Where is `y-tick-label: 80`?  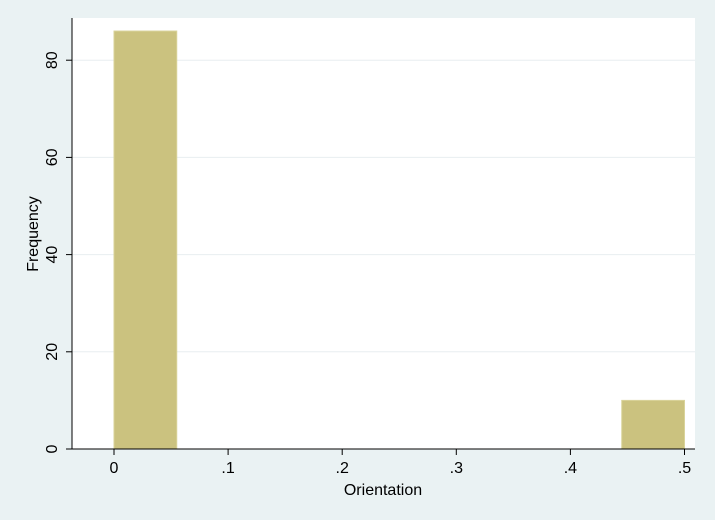
y-tick-label: 80 is located at coordinates (52, 60).